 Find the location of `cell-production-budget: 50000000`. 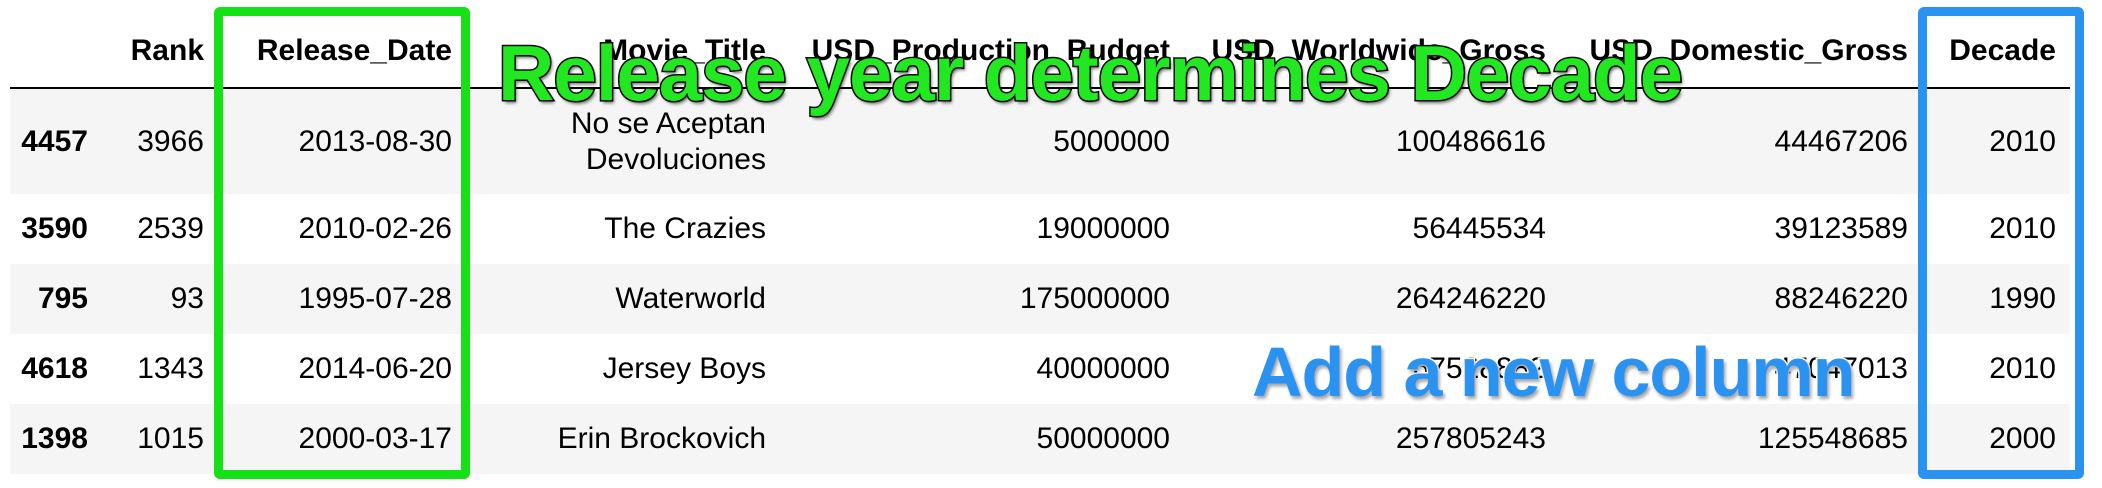

cell-production-budget: 50000000 is located at coordinates (1103, 438).